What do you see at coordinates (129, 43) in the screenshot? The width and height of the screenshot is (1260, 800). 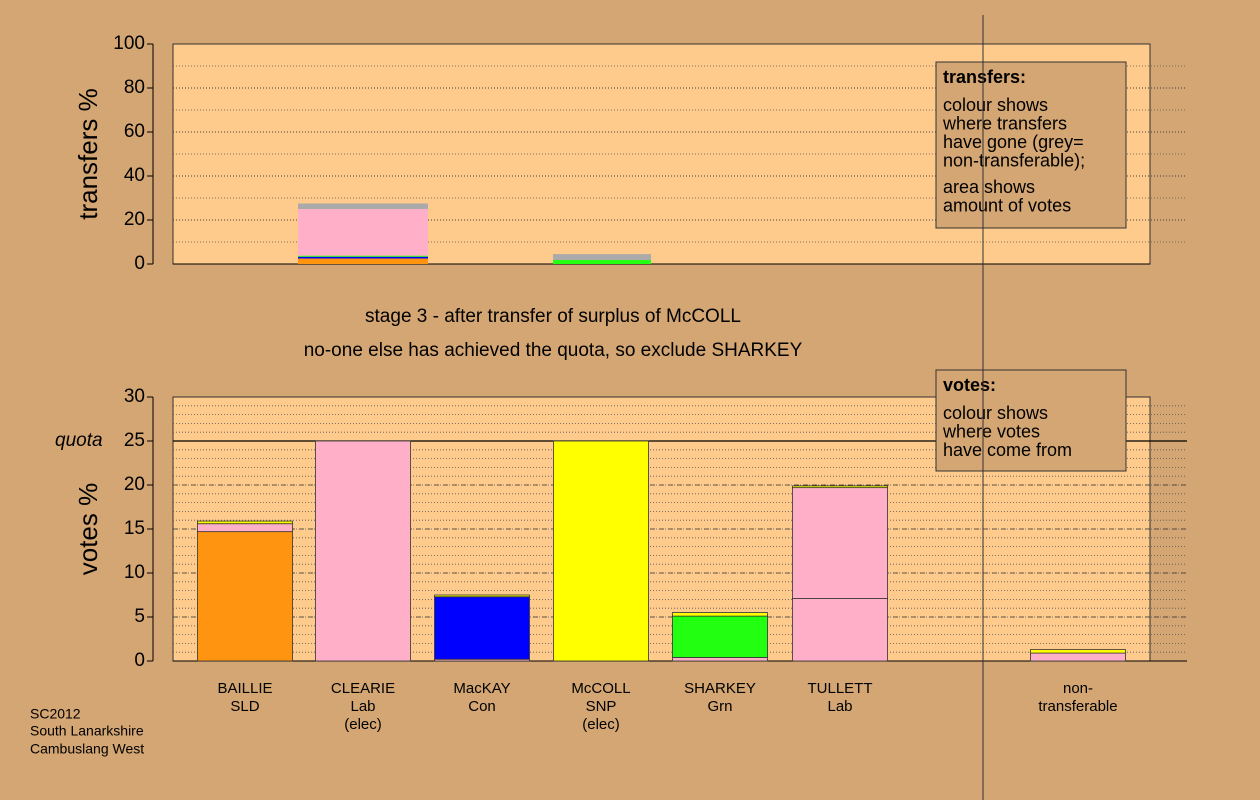 I see `y-tick-label: 100` at bounding box center [129, 43].